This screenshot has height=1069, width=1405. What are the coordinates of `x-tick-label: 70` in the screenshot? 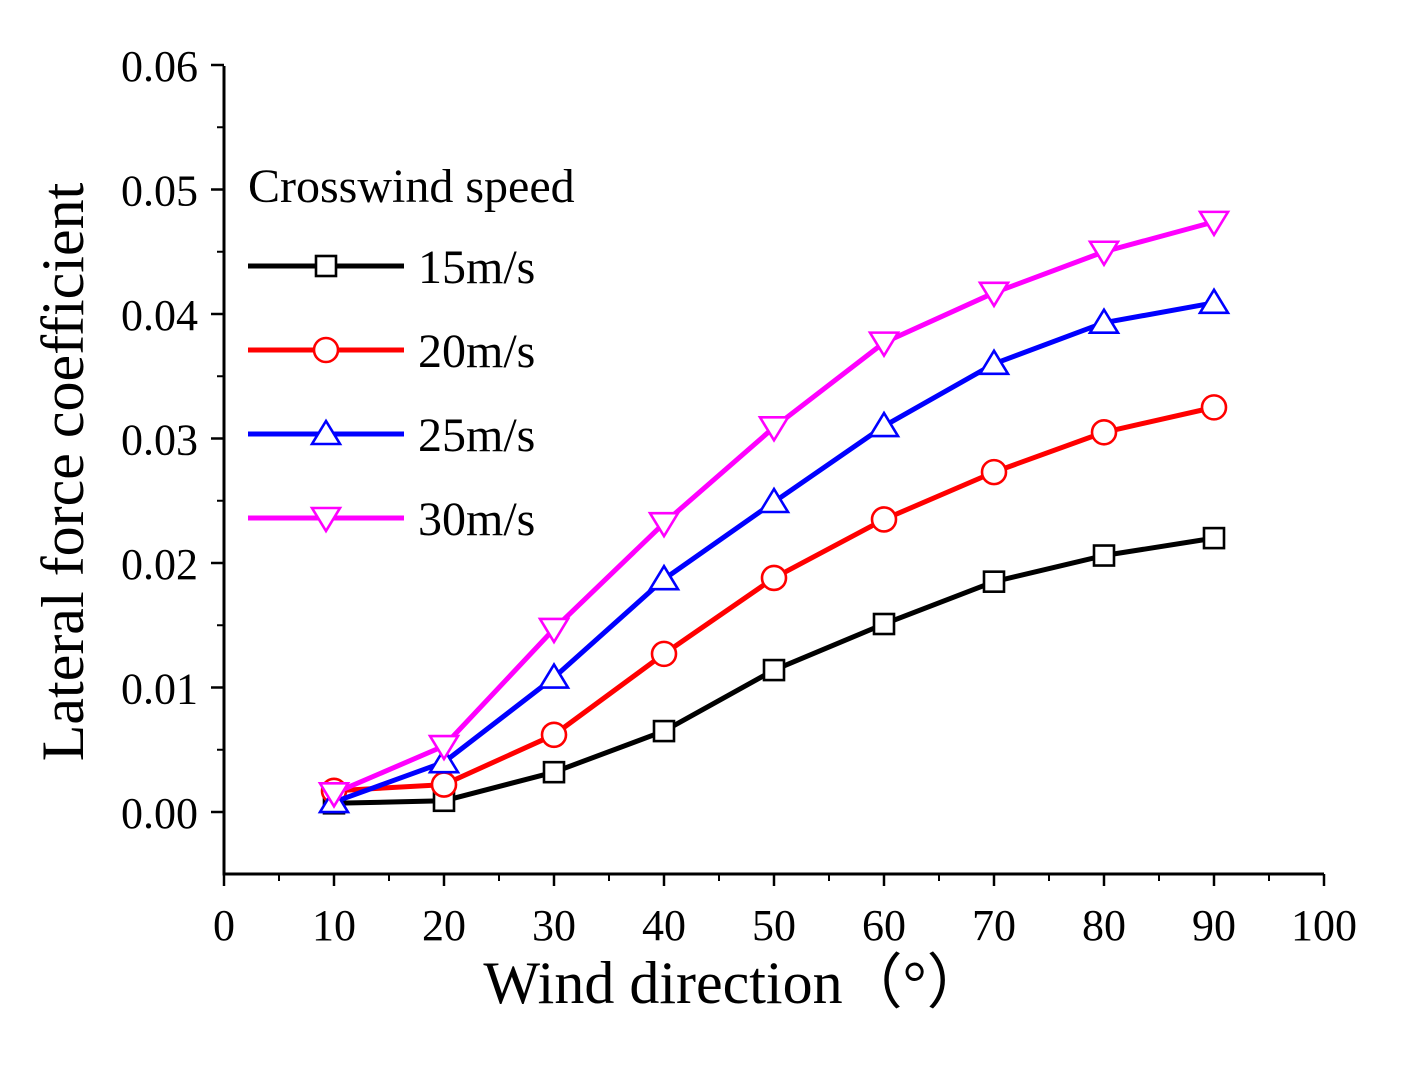 It's located at (994, 925).